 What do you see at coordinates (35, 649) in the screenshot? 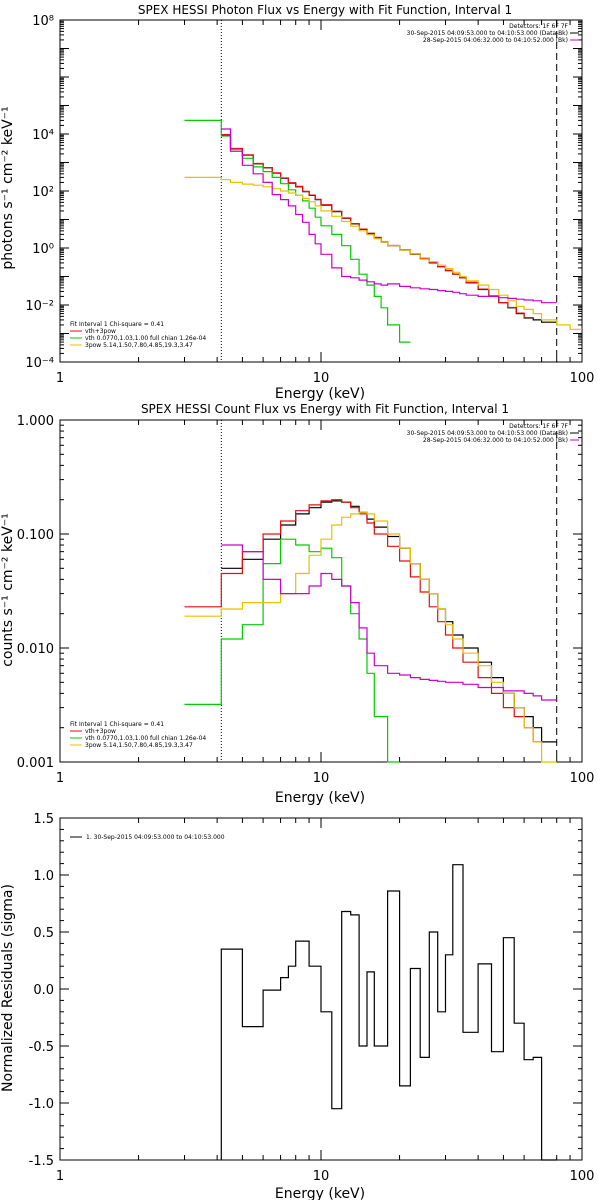
I see `y-tick-label: 0.010` at bounding box center [35, 649].